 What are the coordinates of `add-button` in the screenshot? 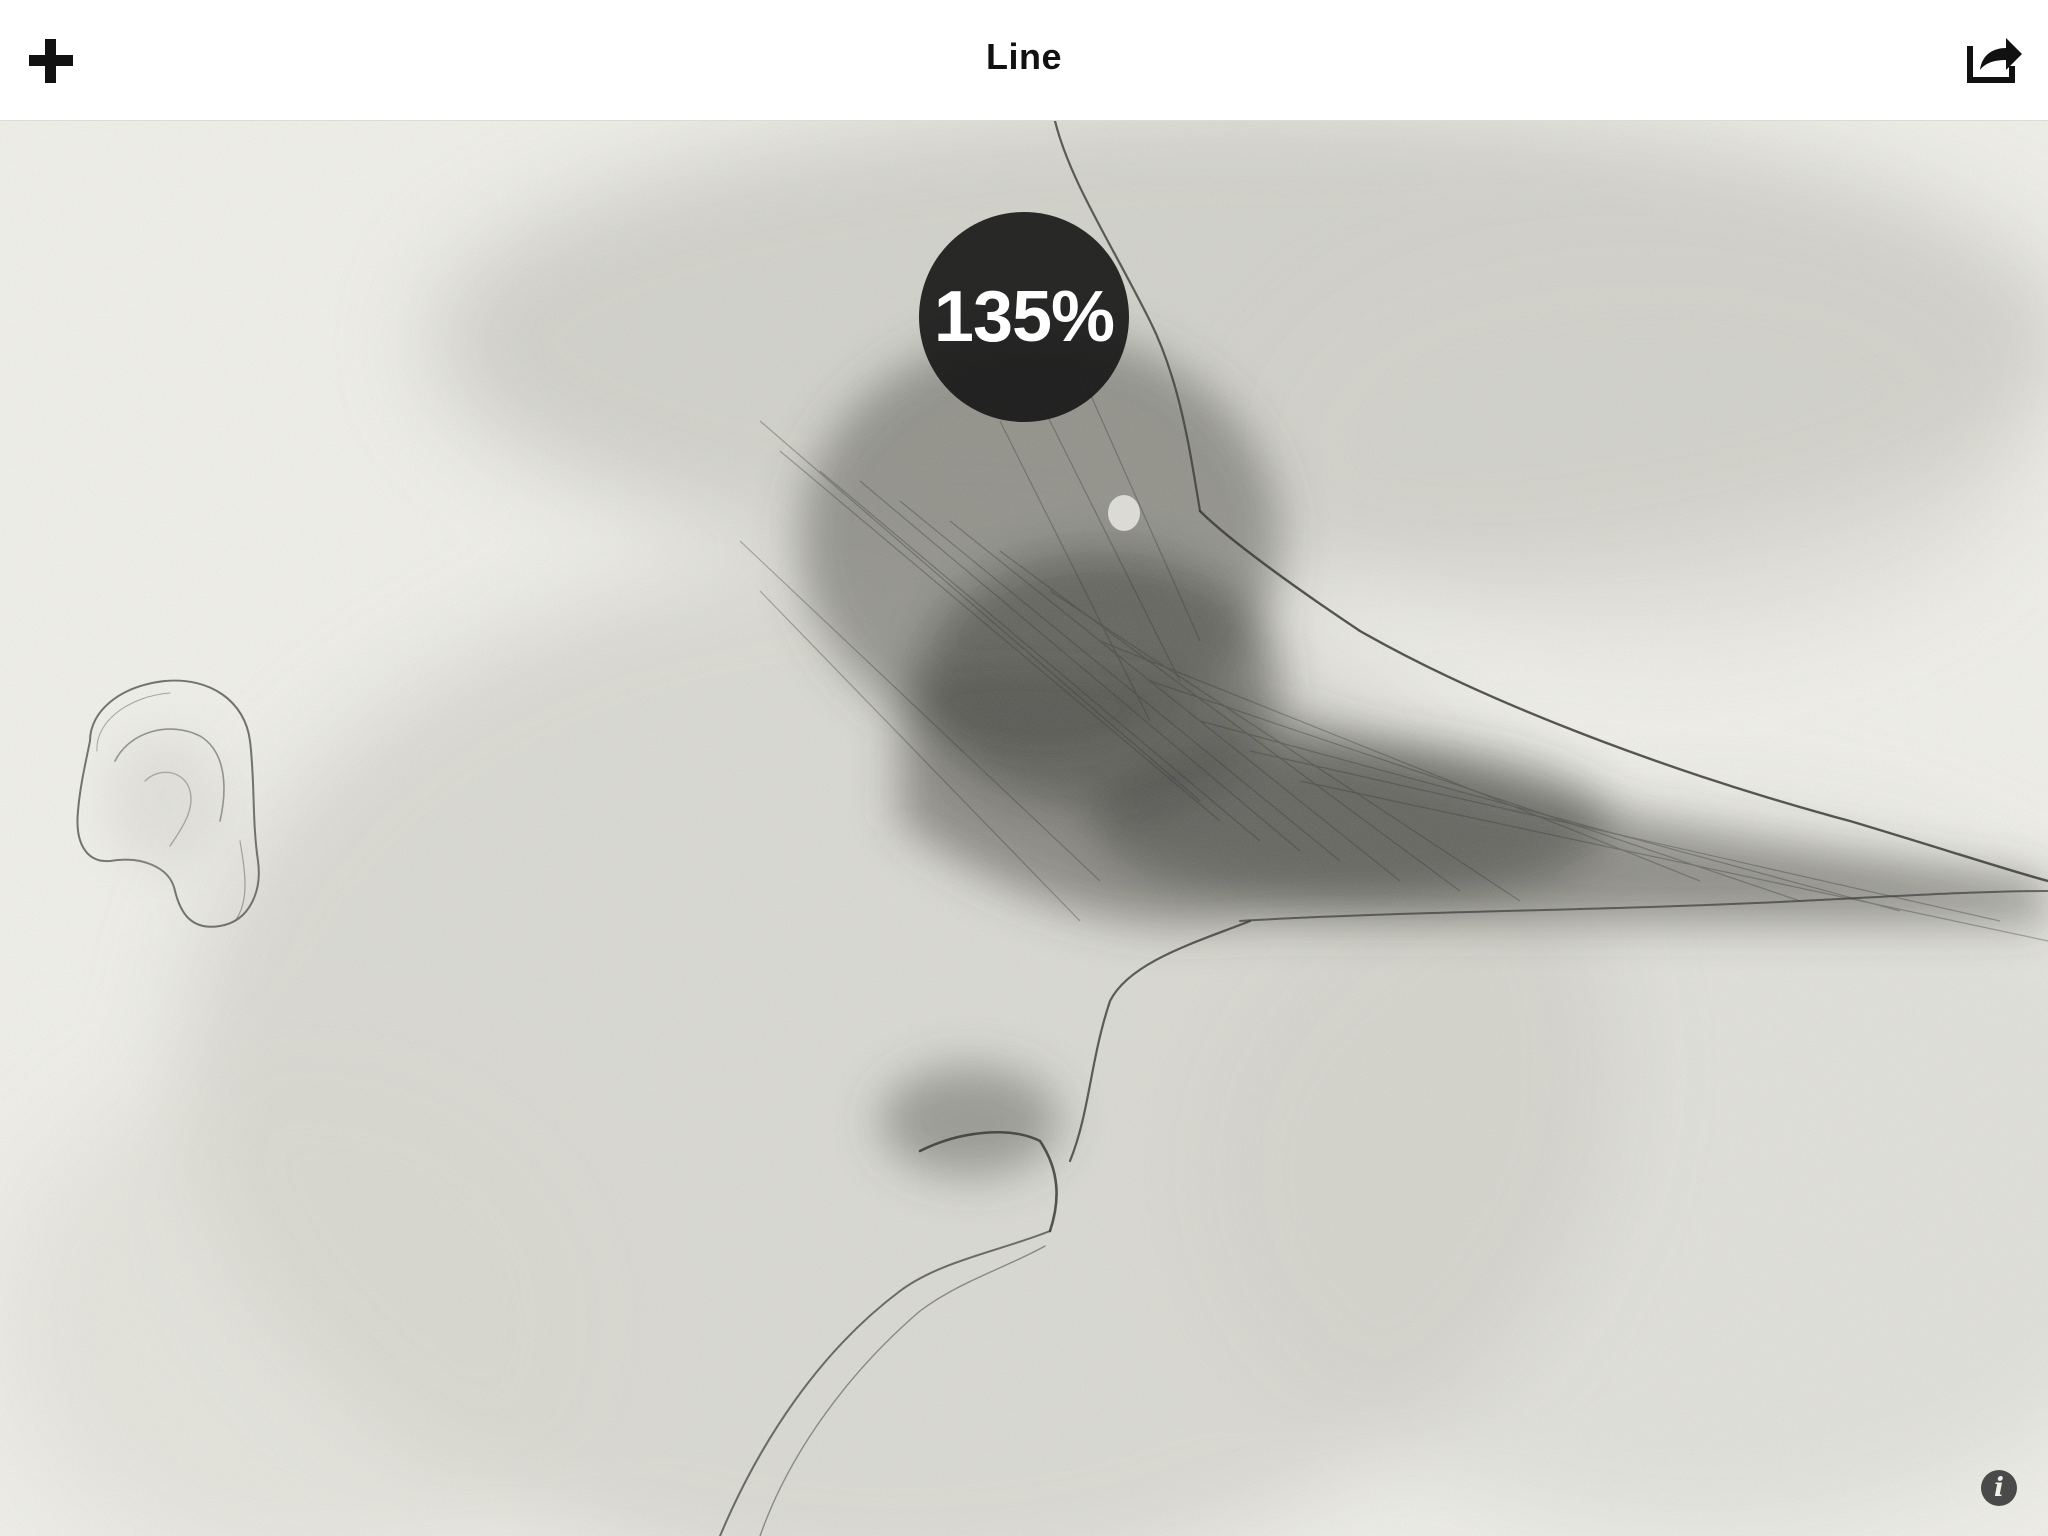 It's located at (51, 61).